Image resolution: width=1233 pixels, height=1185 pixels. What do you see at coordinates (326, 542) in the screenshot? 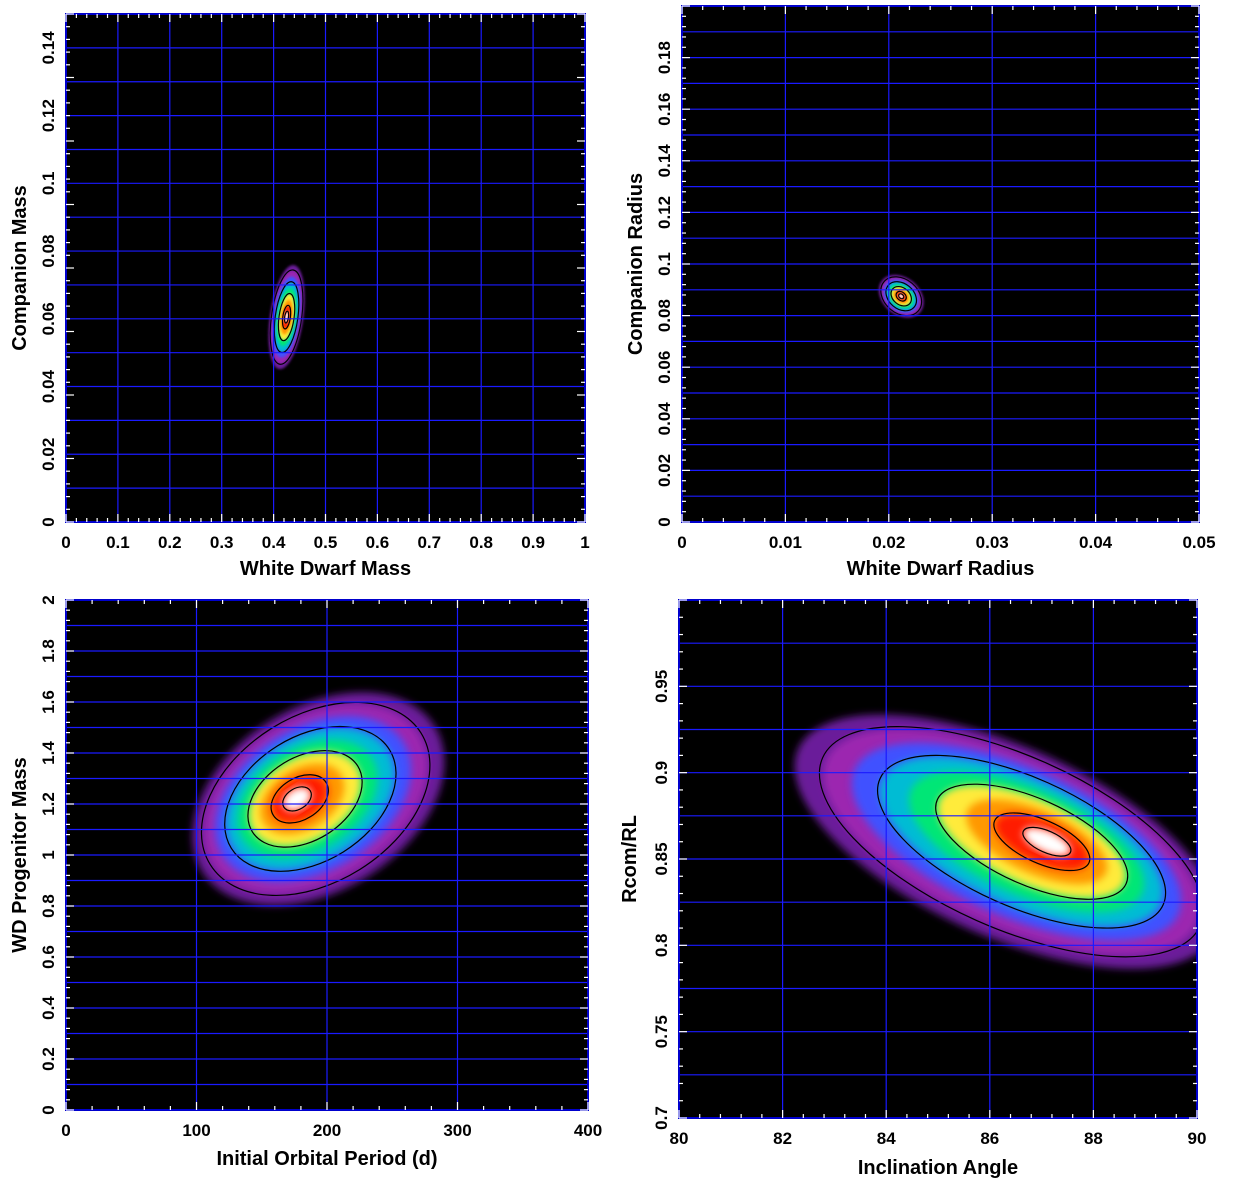
I see `x-tick-label: 0.5` at bounding box center [326, 542].